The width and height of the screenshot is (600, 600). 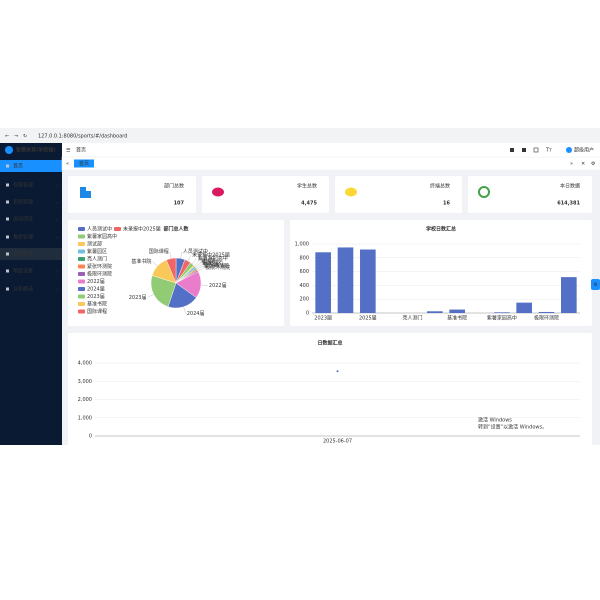 I want to click on stat-value: 16, so click(x=446, y=204).